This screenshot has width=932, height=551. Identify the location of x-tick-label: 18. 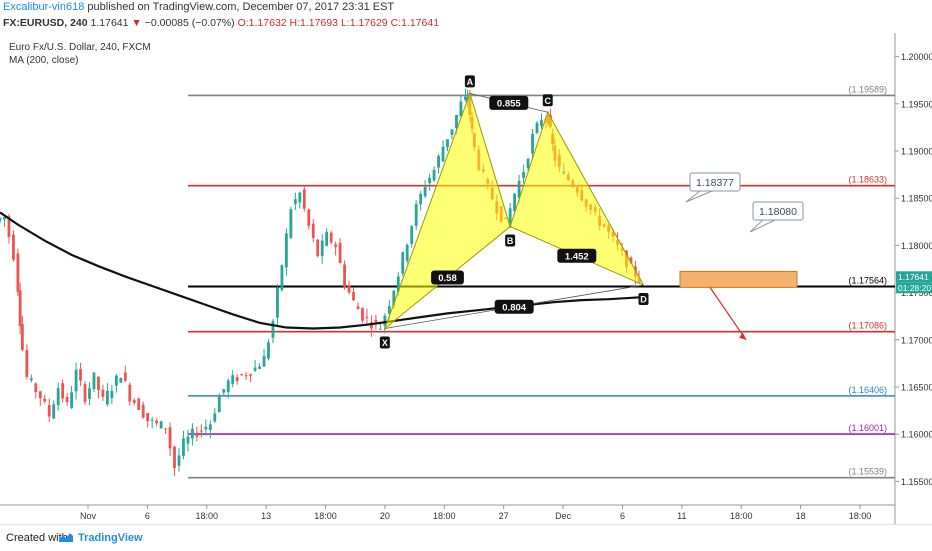
(801, 516).